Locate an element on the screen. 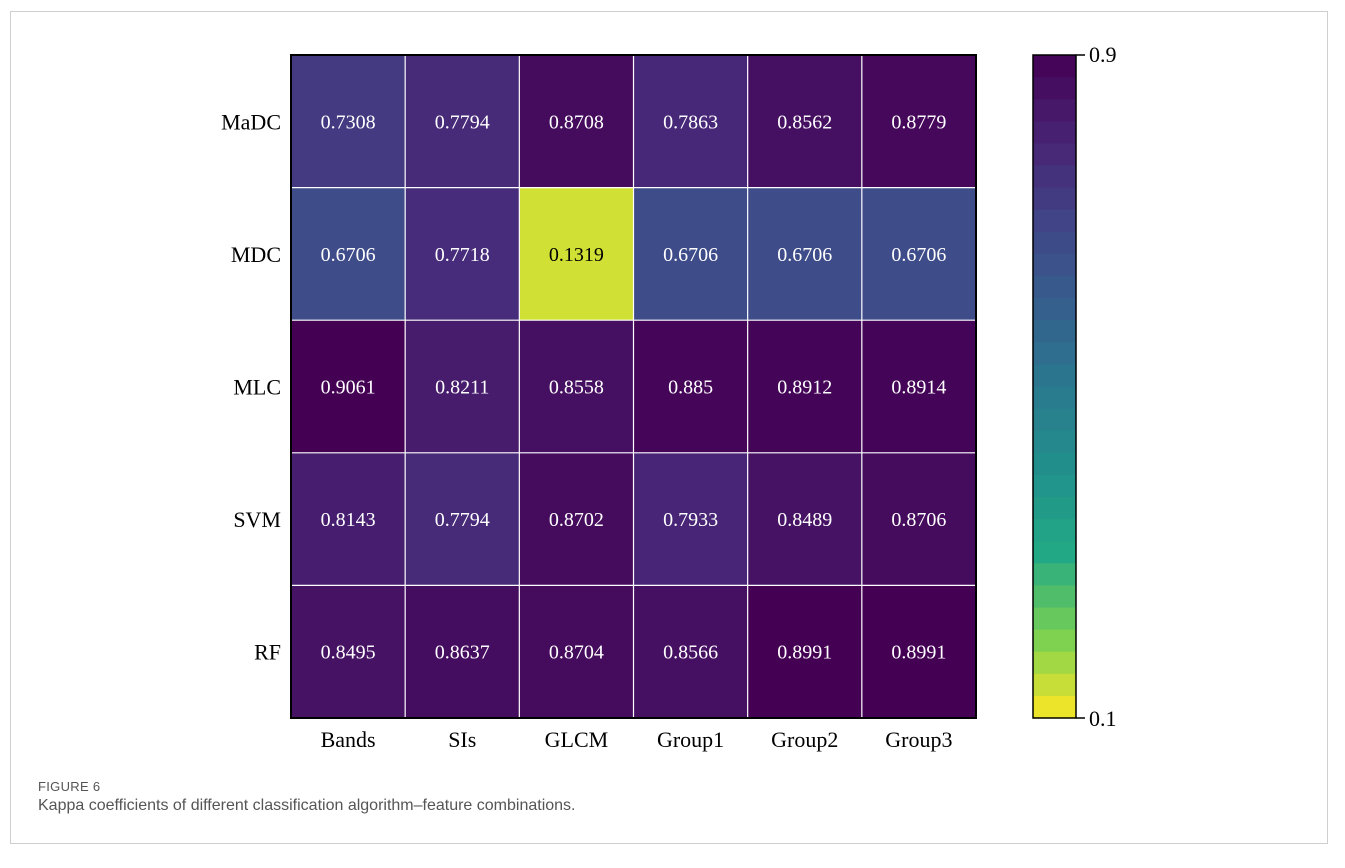 Image resolution: width=1345 pixels, height=868 pixels. heatmap-cell-mlc-group2 is located at coordinates (804, 386).